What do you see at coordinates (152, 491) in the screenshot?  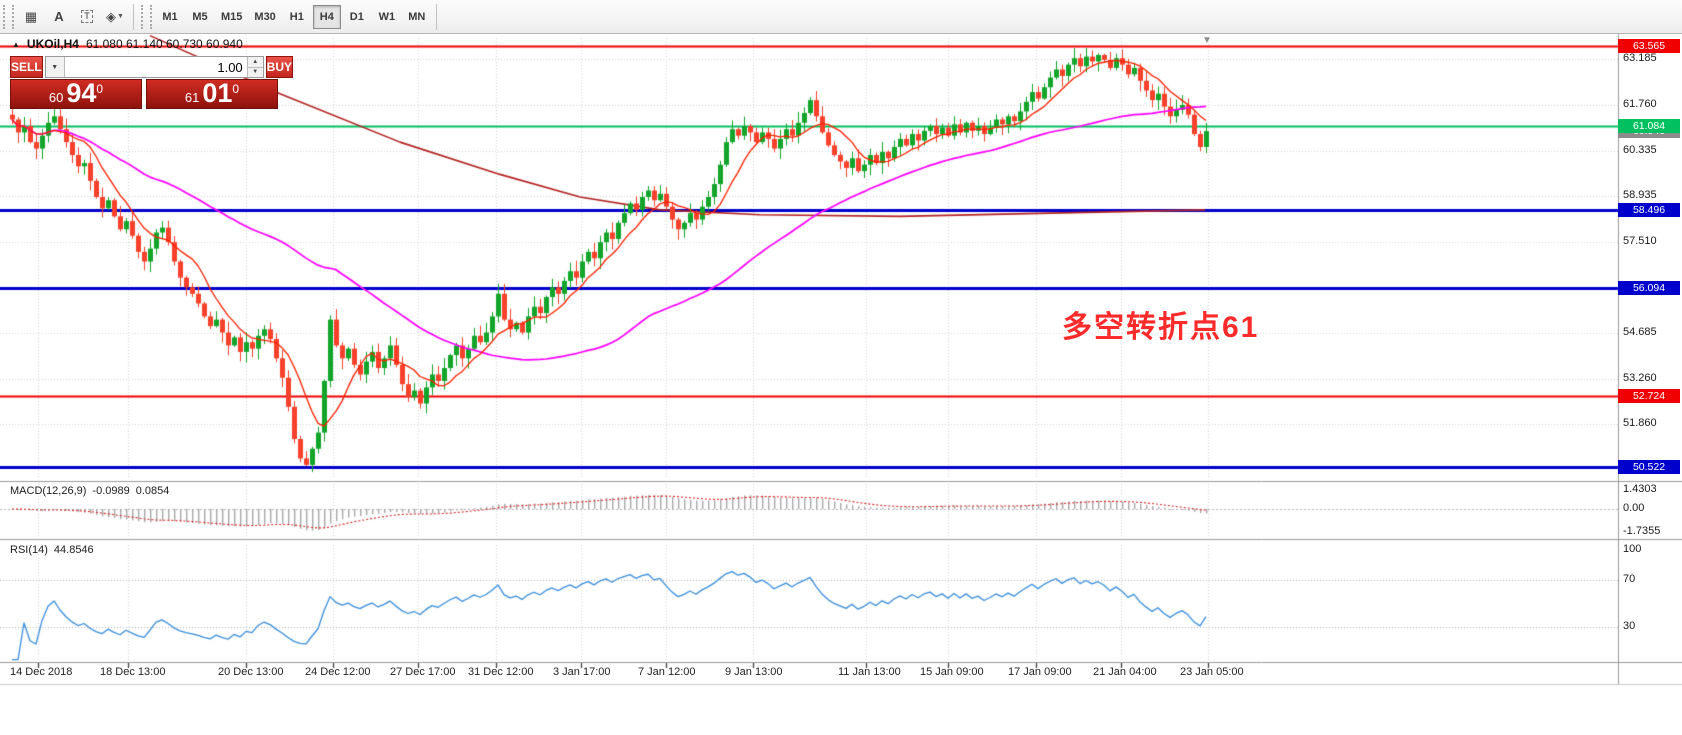 I see `macd-signal-value: 0.0854` at bounding box center [152, 491].